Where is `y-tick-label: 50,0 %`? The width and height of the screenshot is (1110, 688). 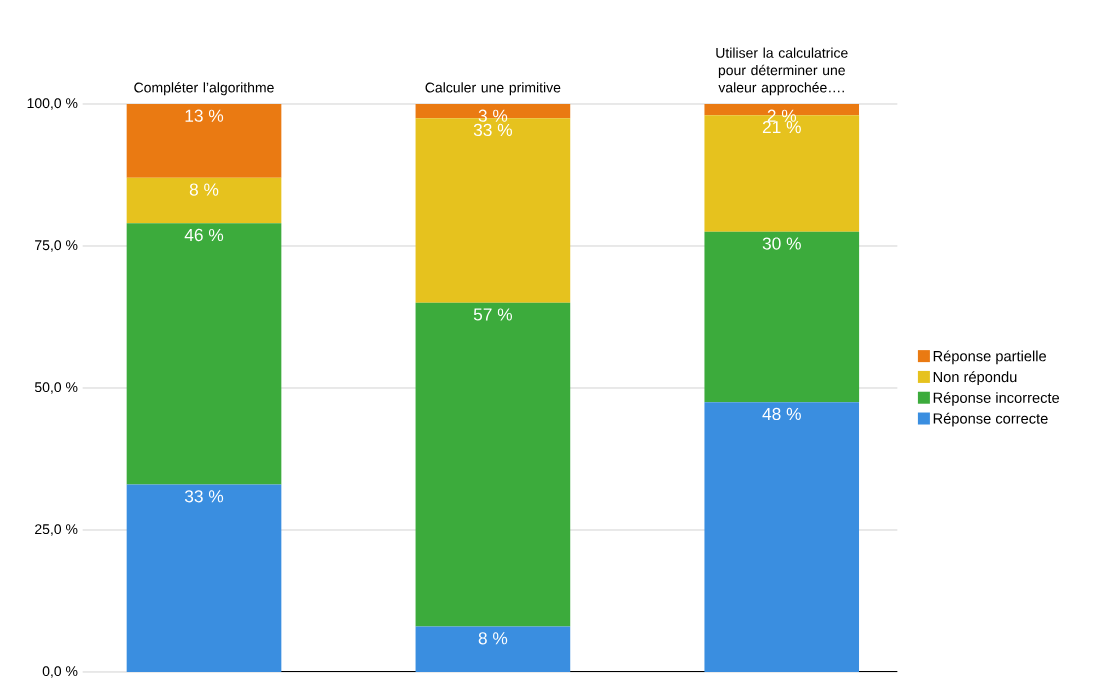
y-tick-label: 50,0 % is located at coordinates (56, 388).